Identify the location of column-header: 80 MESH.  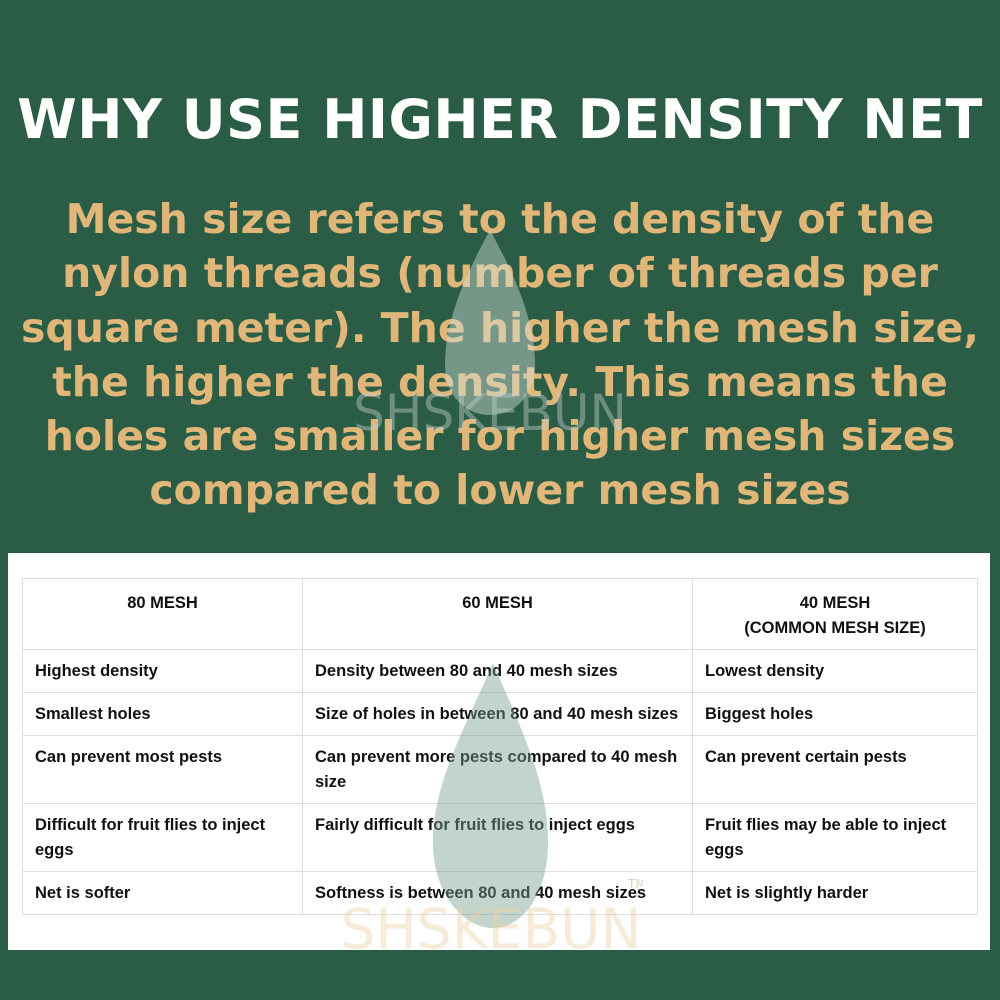
(162, 614).